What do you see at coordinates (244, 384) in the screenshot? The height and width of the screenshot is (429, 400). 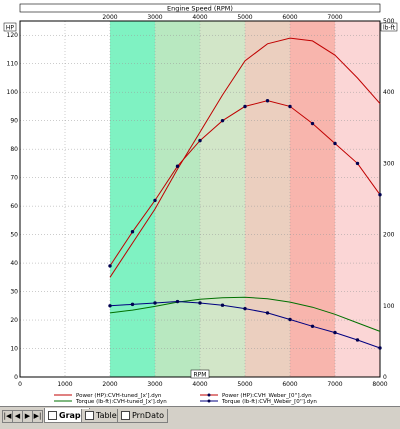 I see `x-tick-label: 5000` at bounding box center [244, 384].